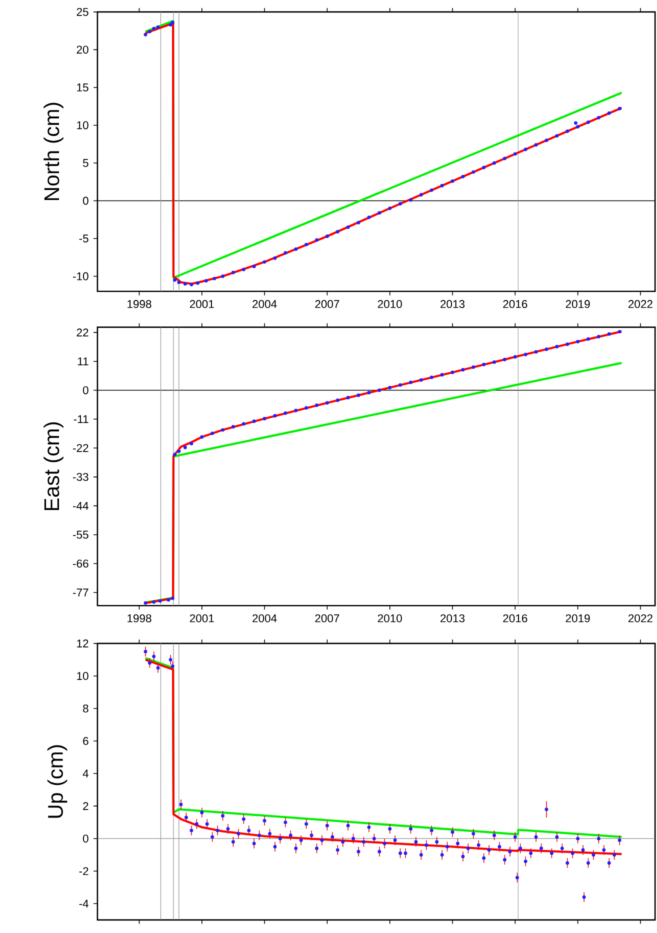 The image size is (657, 933). I want to click on y-tick-label: -11, so click(81, 419).